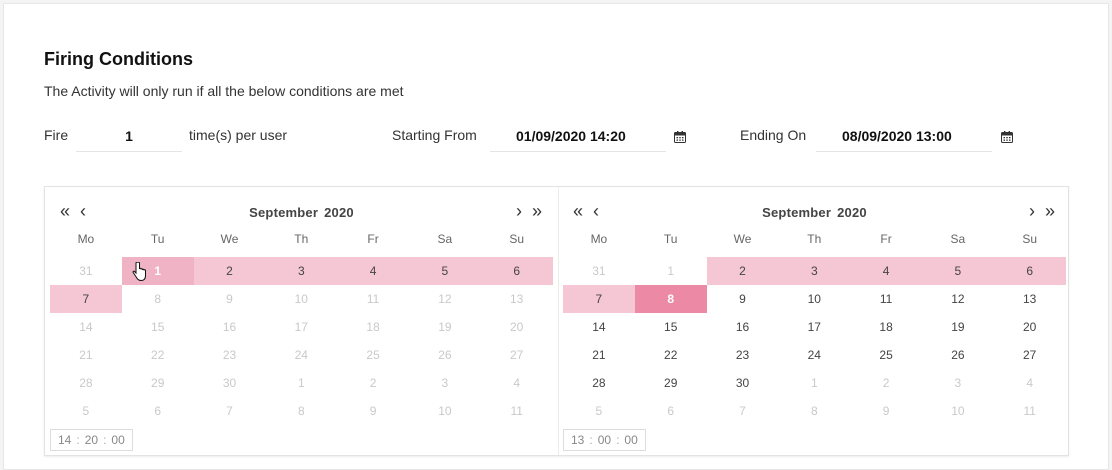  What do you see at coordinates (86, 355) in the screenshot?
I see `day-cell: 21` at bounding box center [86, 355].